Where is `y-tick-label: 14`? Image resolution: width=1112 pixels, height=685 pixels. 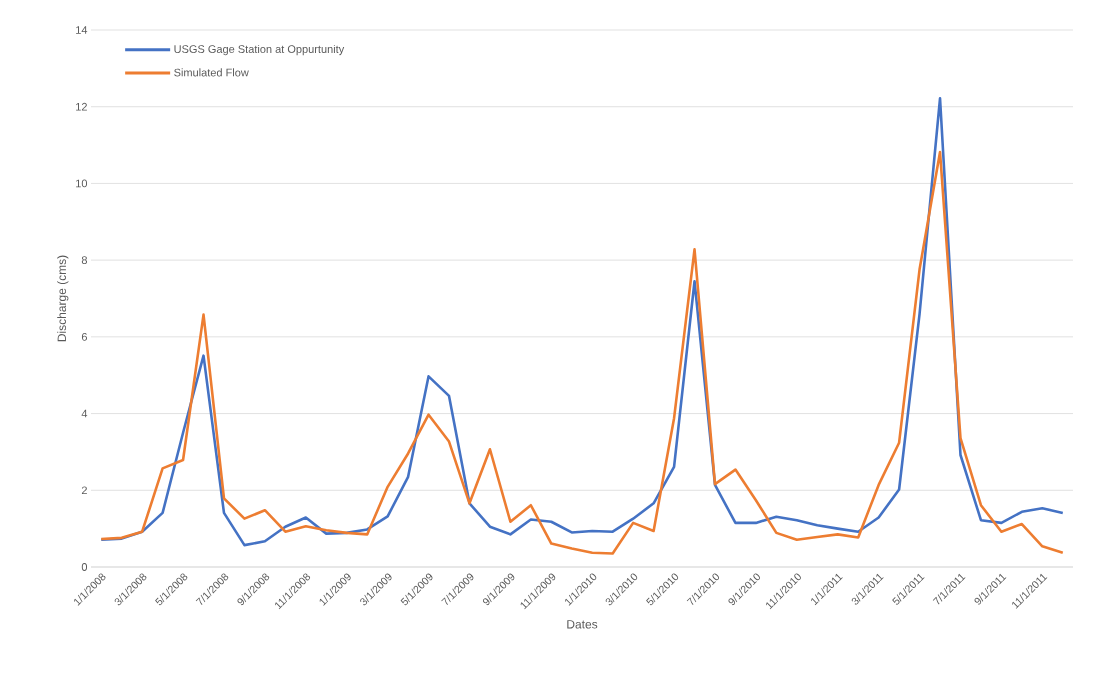 y-tick-label: 14 is located at coordinates (82, 30).